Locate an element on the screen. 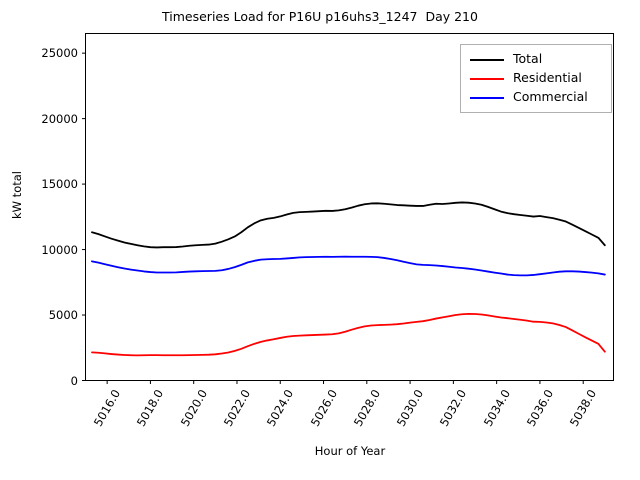 This screenshot has width=640, height=480. legend-item: Residential is located at coordinates (536, 78).